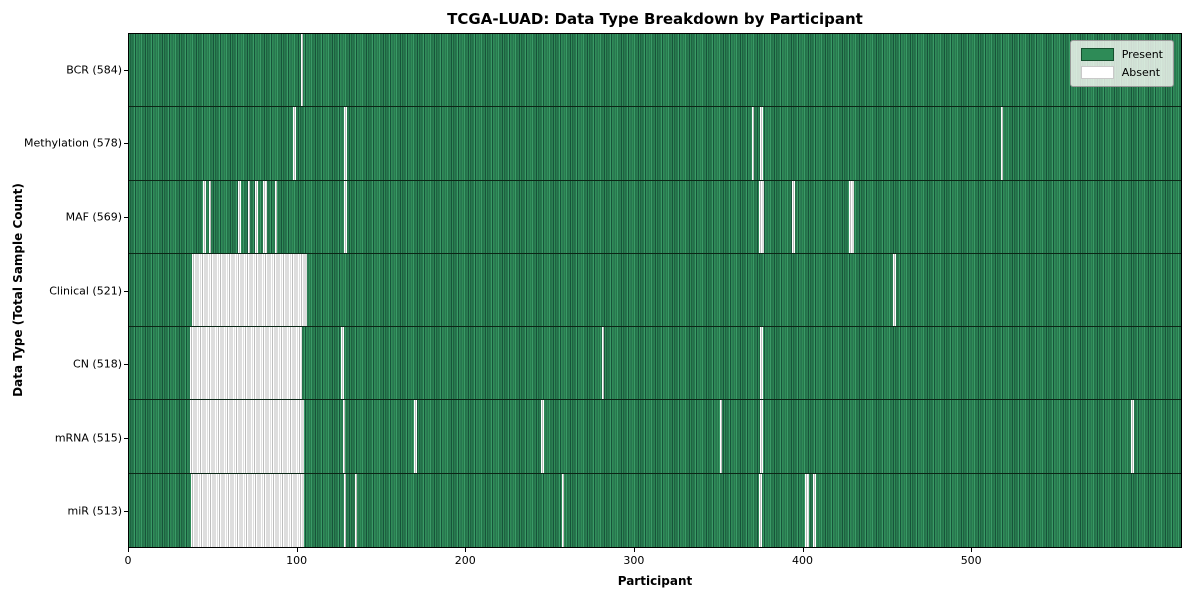 Image resolution: width=1200 pixels, height=600 pixels. Describe the element at coordinates (18, 290) in the screenshot. I see `y-axis-label: Data Type (Total Sample Count)` at that location.